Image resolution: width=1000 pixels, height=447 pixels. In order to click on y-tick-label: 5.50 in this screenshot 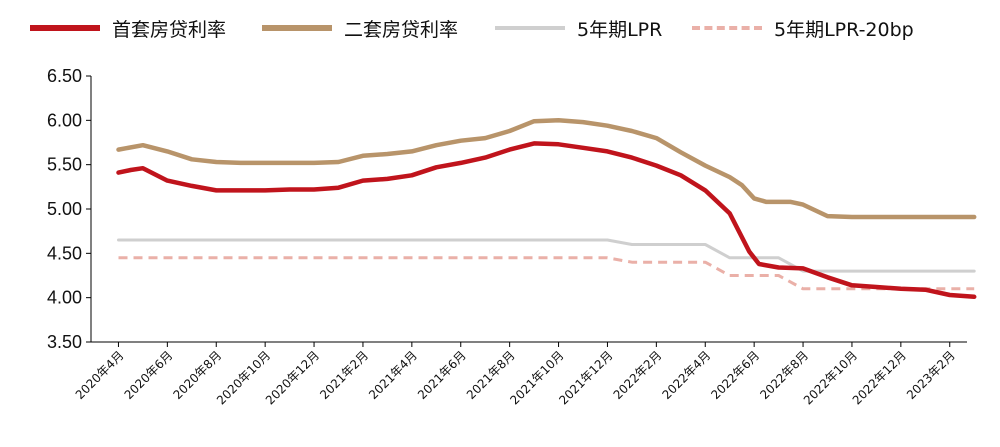, I will do `click(64, 165)`.